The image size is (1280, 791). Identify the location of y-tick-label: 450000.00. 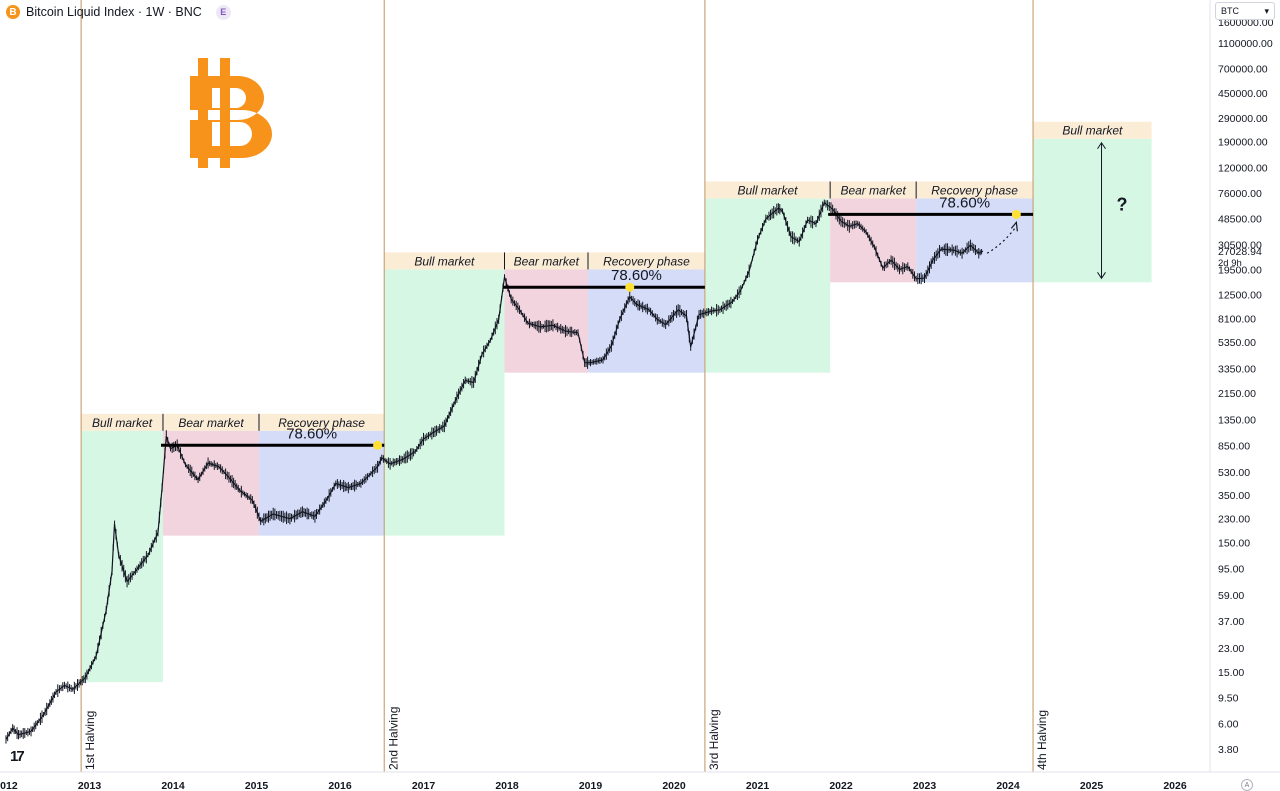
(1243, 94).